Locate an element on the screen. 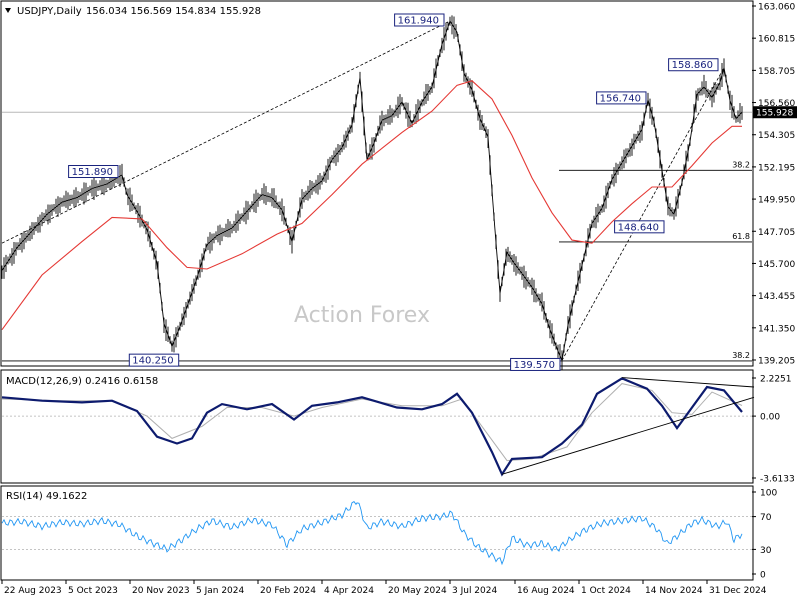 The image size is (800, 600). price-annotation: 151.890 is located at coordinates (92, 172).